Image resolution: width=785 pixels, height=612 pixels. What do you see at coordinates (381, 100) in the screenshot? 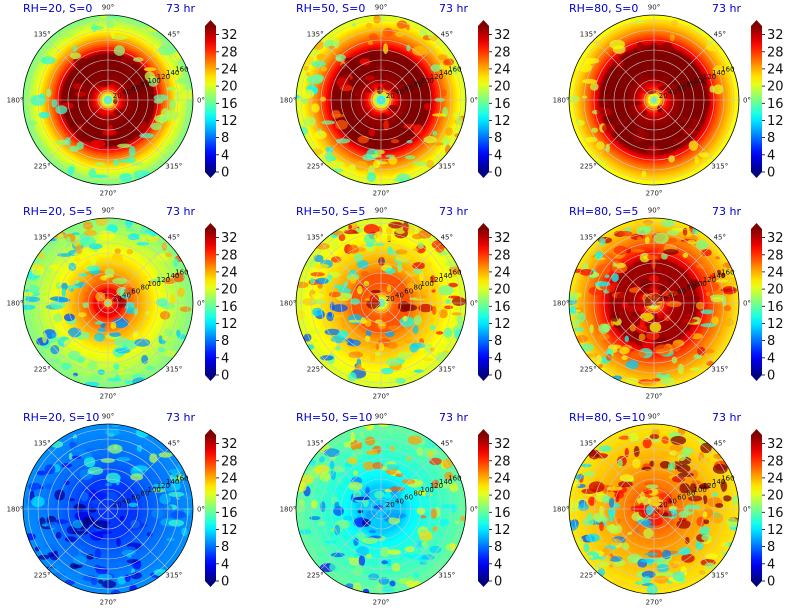
I see `polar-frame` at bounding box center [381, 100].